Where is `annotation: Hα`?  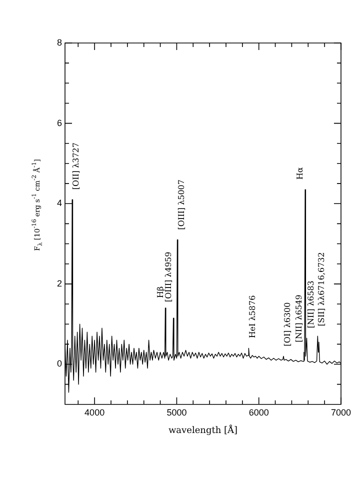
annotation: Hα is located at coordinates (300, 173).